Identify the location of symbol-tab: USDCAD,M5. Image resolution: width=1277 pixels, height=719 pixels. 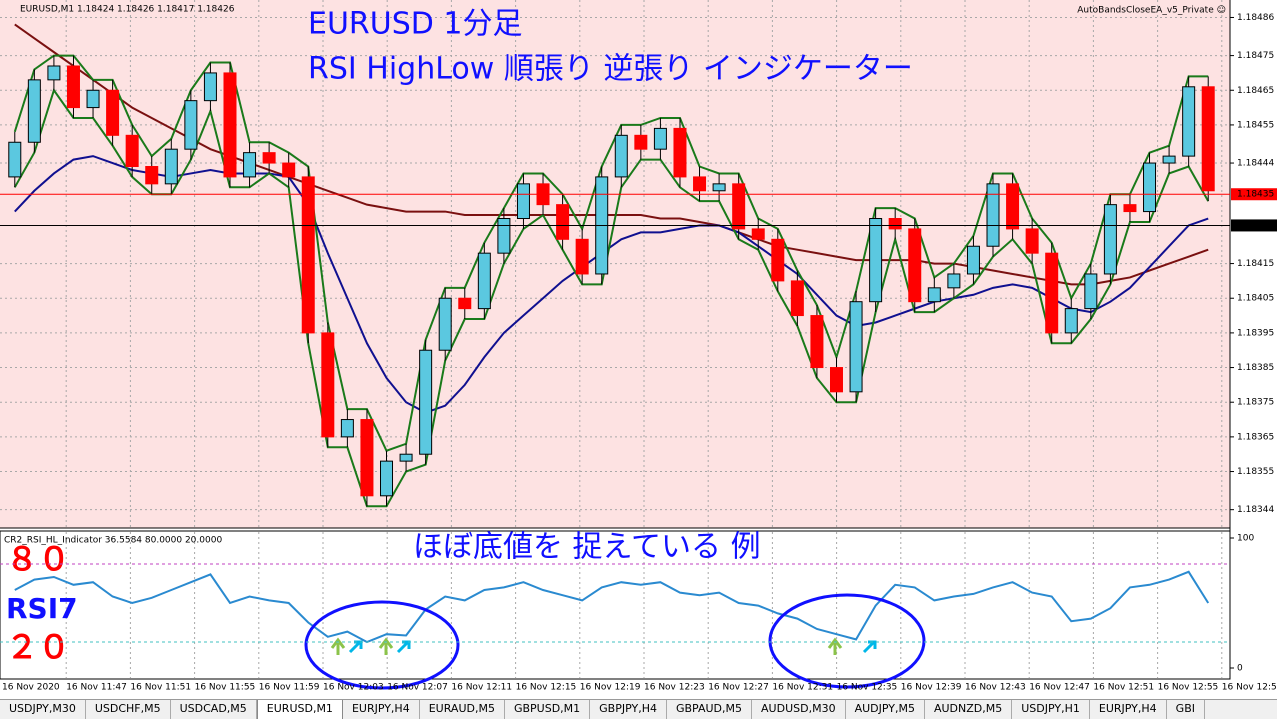
(214, 709).